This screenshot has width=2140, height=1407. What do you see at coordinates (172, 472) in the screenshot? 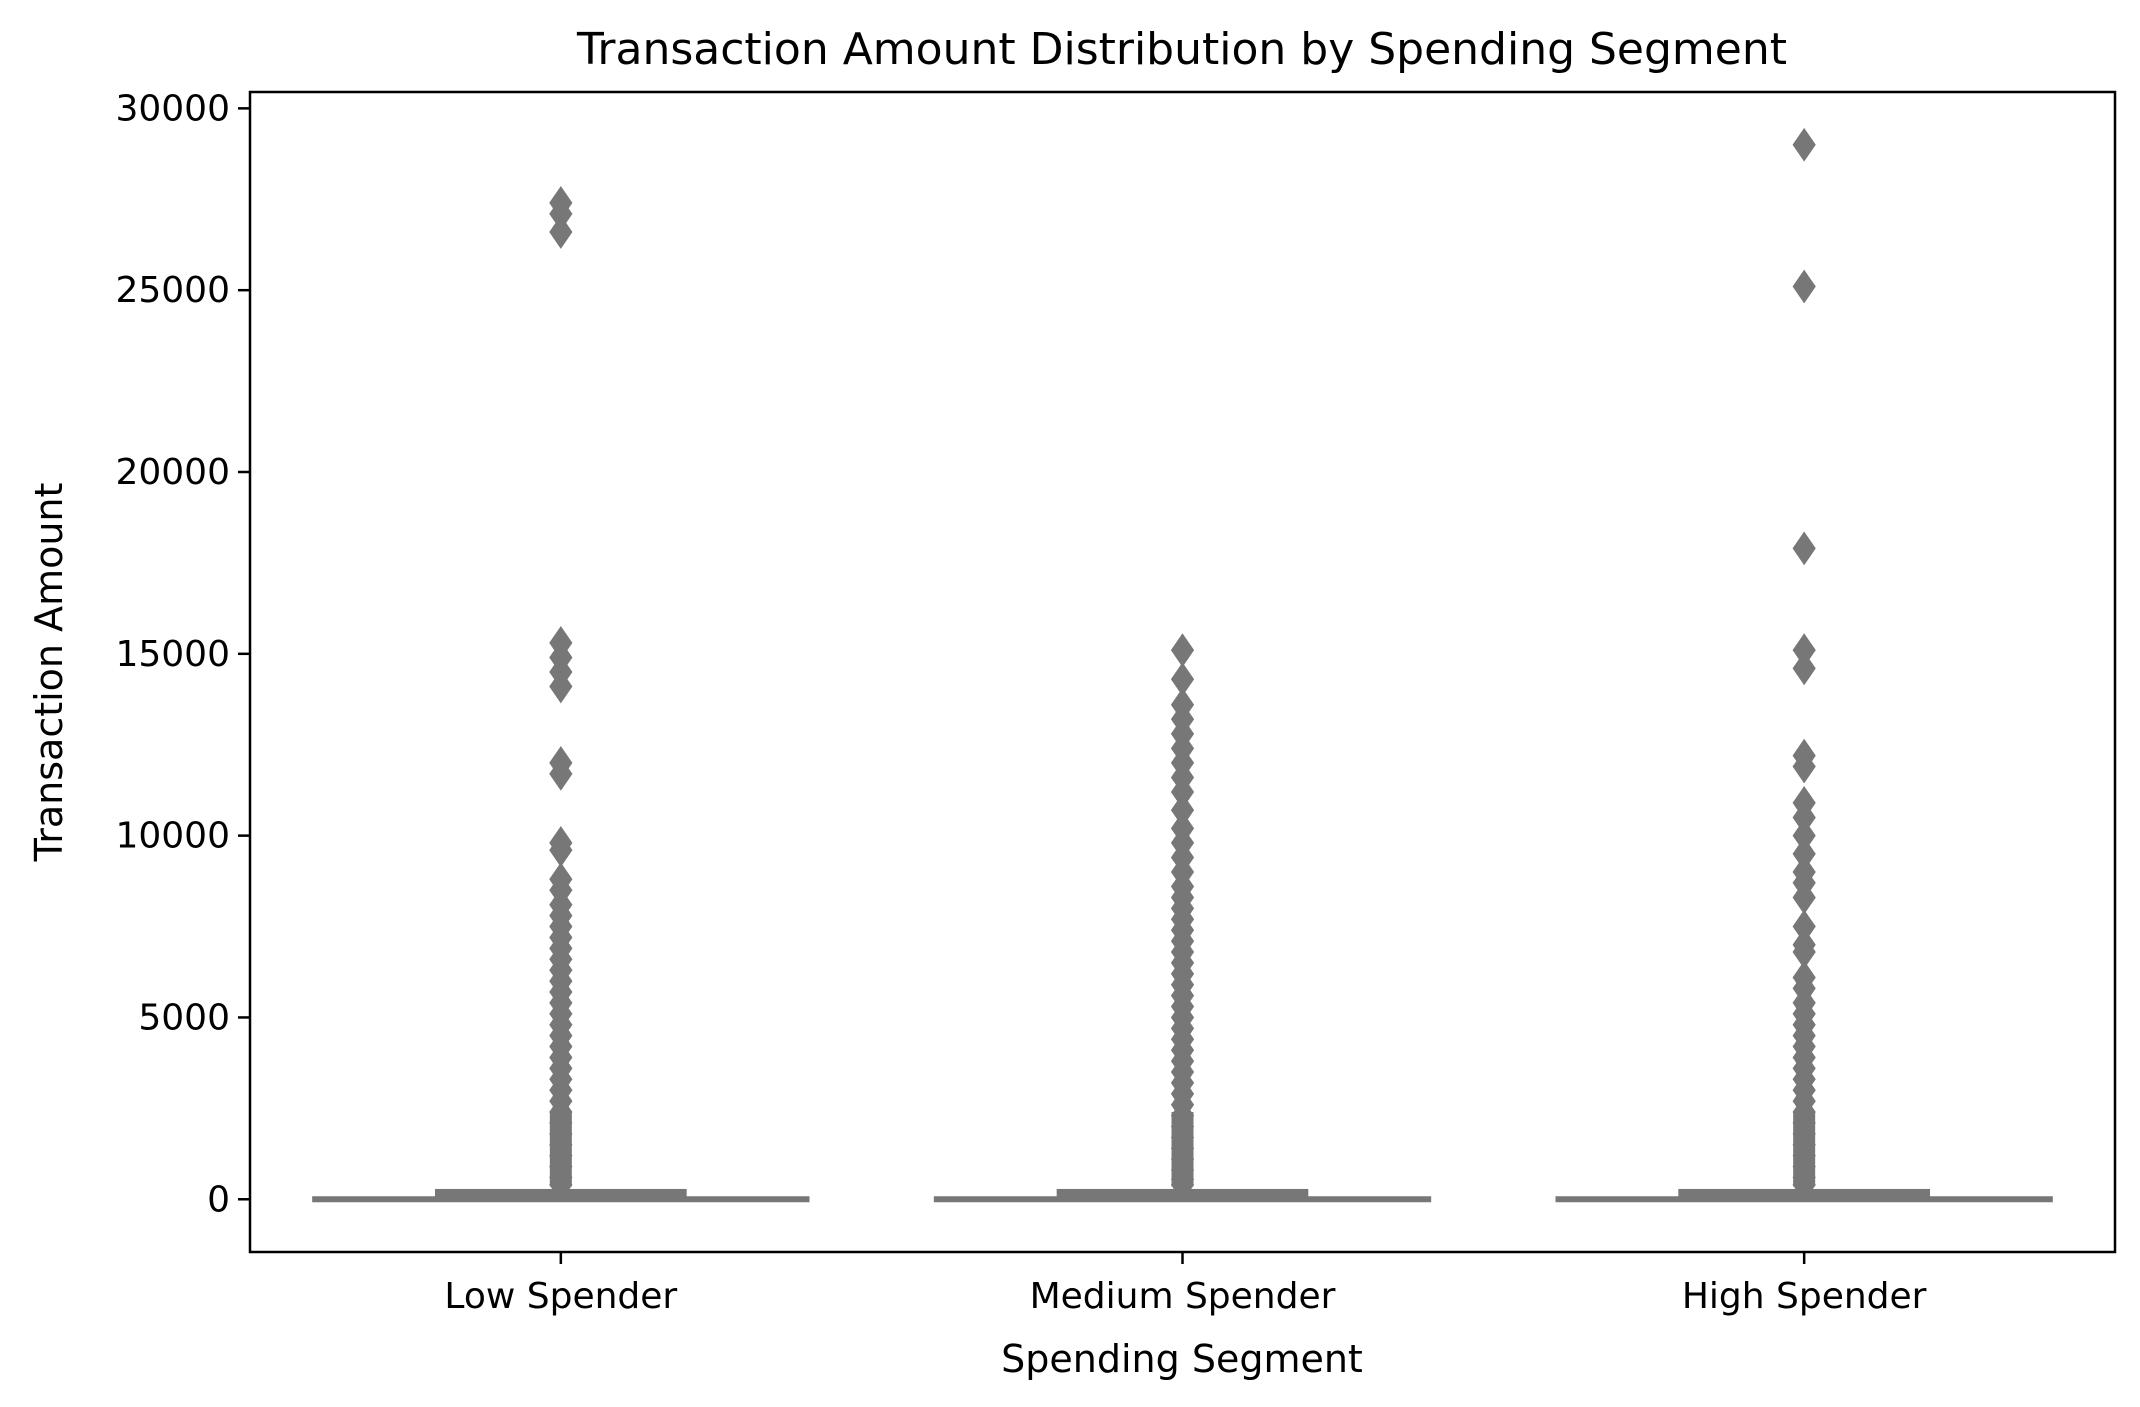
I see `y-tick-label: 20000` at bounding box center [172, 472].